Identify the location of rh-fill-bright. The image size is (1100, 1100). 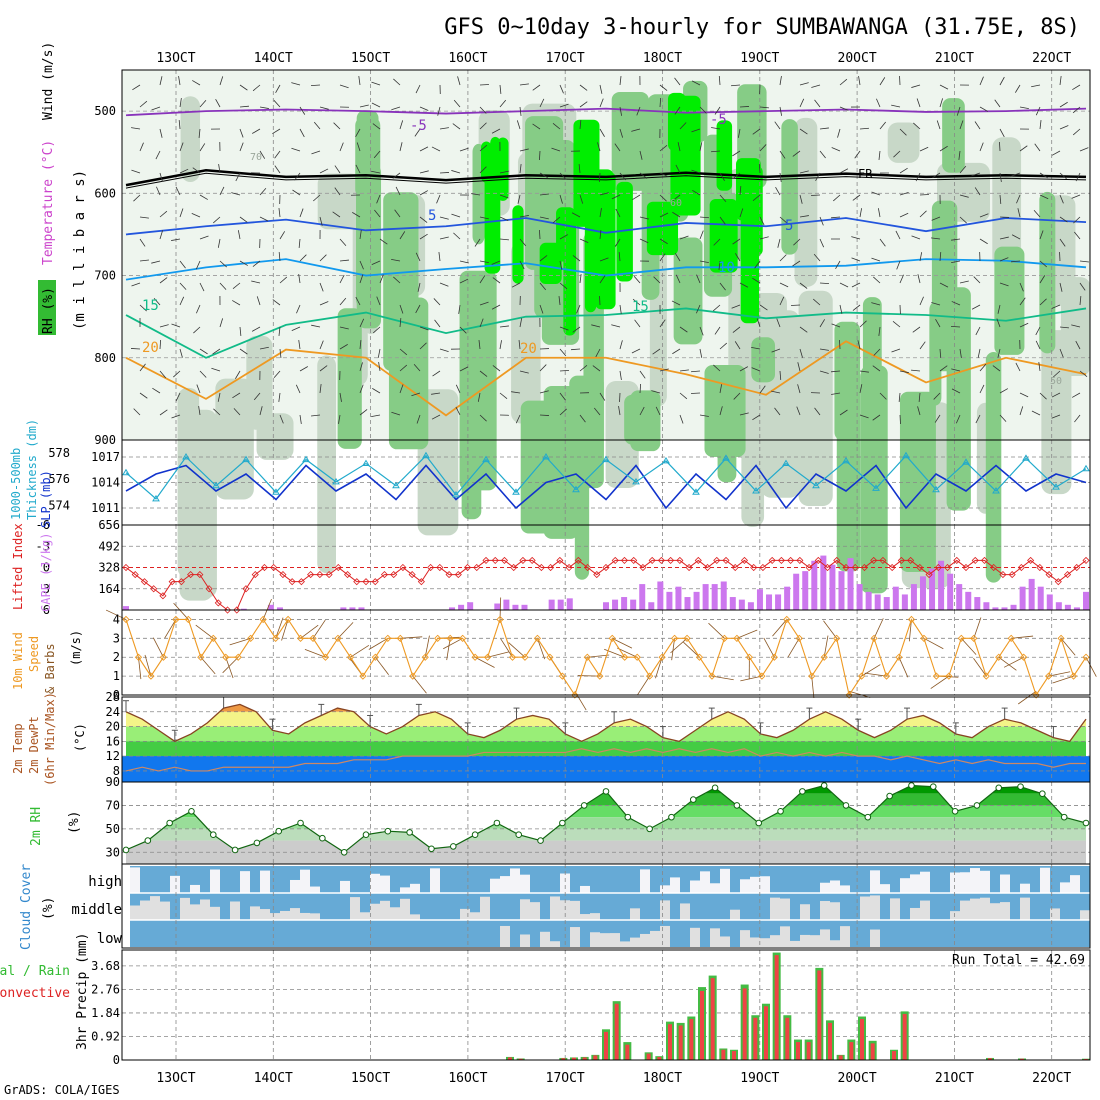
(624, 231).